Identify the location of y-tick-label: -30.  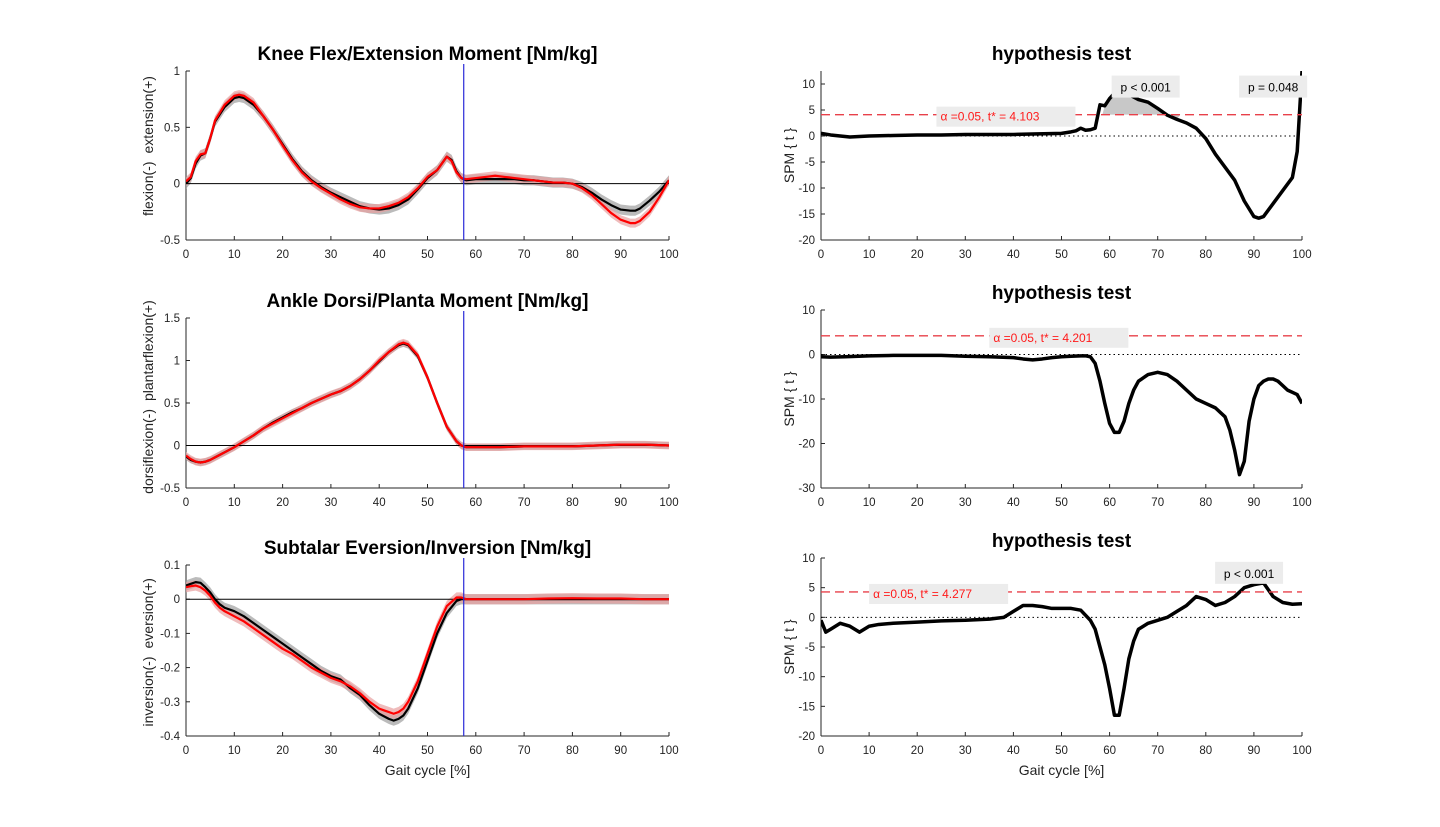
(806, 489).